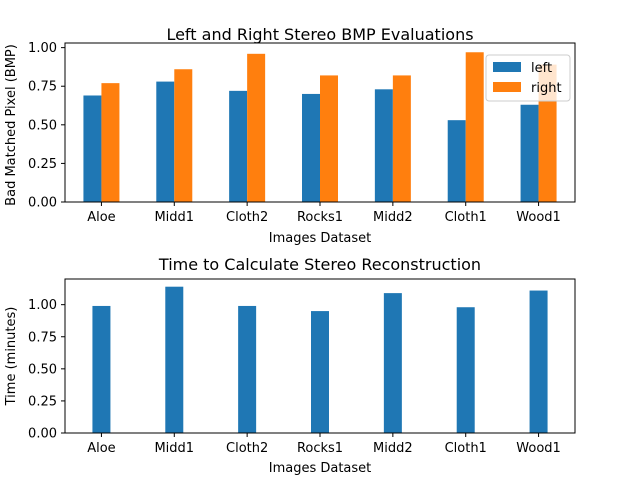 The height and width of the screenshot is (480, 640). What do you see at coordinates (319, 264) in the screenshot?
I see `chart-title: Time to Calculate Stereo Reconstruction` at bounding box center [319, 264].